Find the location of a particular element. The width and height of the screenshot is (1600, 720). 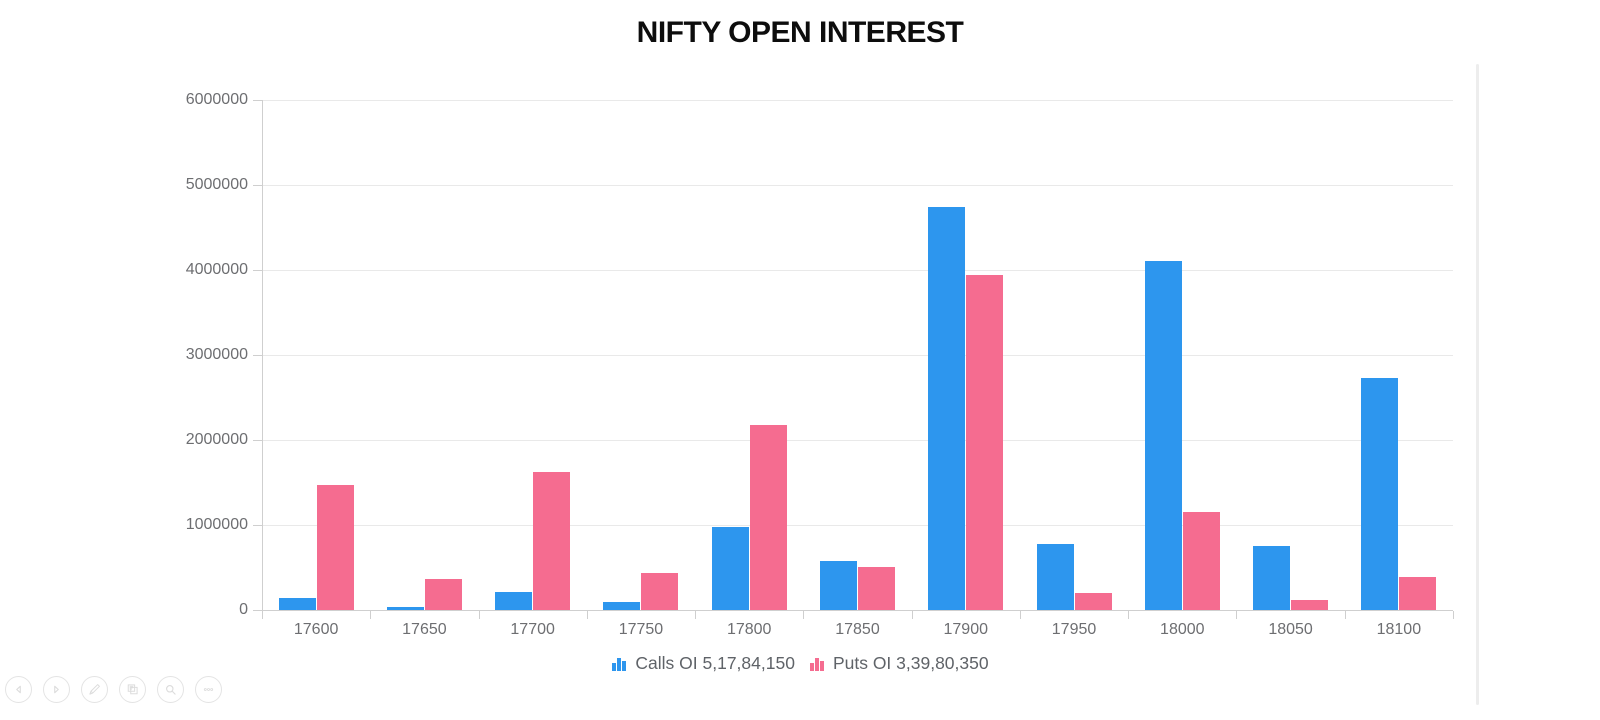

x-axis-label: 17850 is located at coordinates (857, 629).